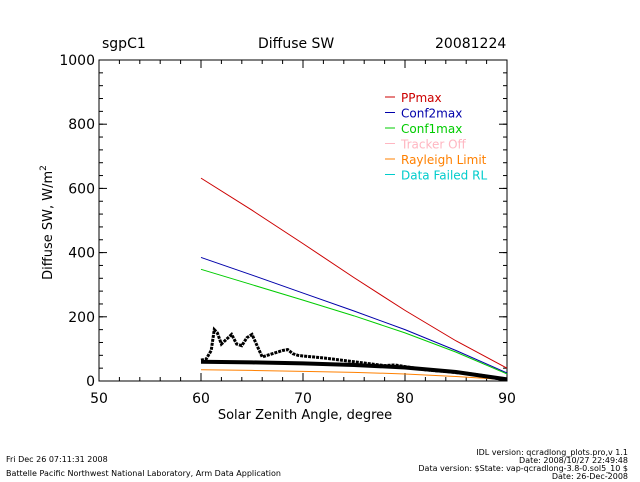  What do you see at coordinates (296, 44) in the screenshot?
I see `chart-title: Diffuse SW` at bounding box center [296, 44].